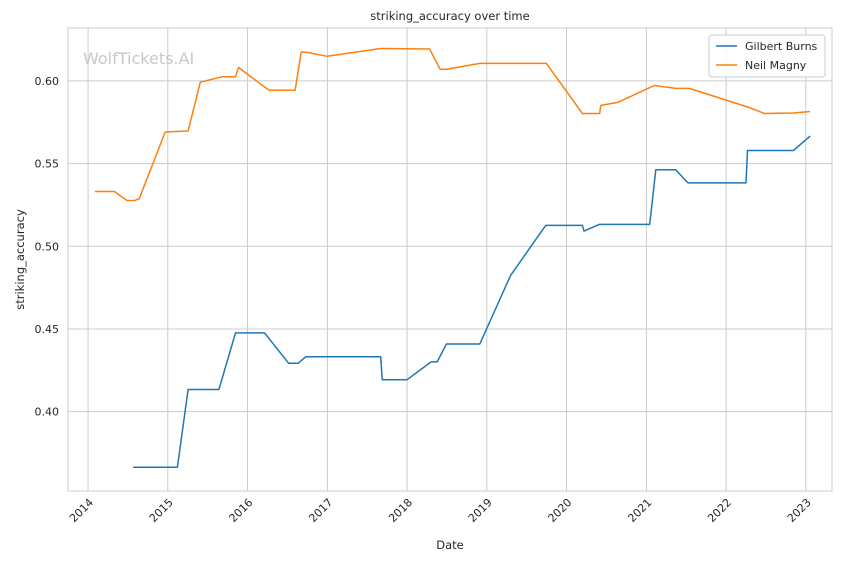 The image size is (852, 561). I want to click on legend: Gilbert Burns Neil Magny, so click(767, 56).